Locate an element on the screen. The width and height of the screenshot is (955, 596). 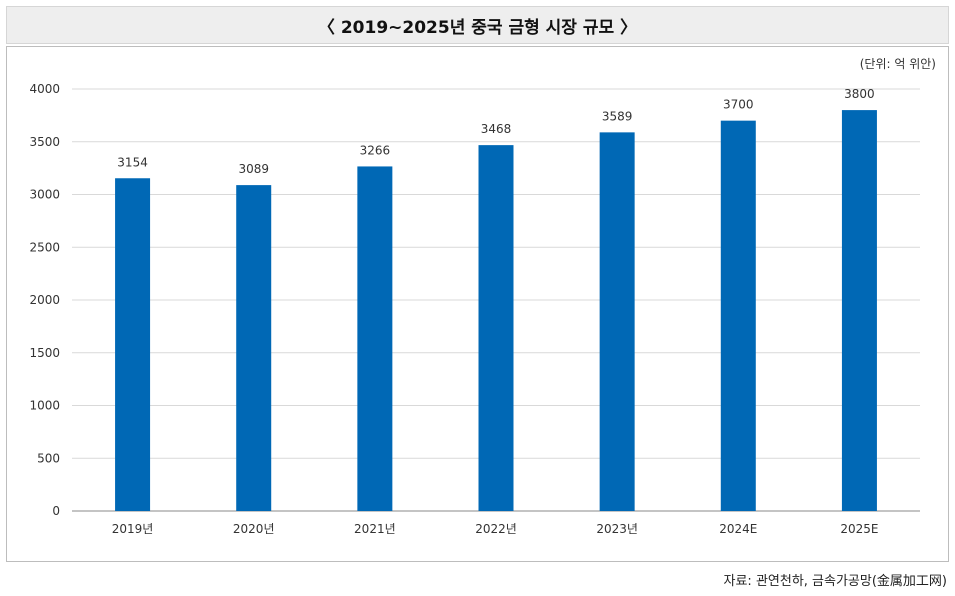
chart-title-bar: 〈 2019~2025년 중국 금형 시장 규모 〉 is located at coordinates (477, 25).